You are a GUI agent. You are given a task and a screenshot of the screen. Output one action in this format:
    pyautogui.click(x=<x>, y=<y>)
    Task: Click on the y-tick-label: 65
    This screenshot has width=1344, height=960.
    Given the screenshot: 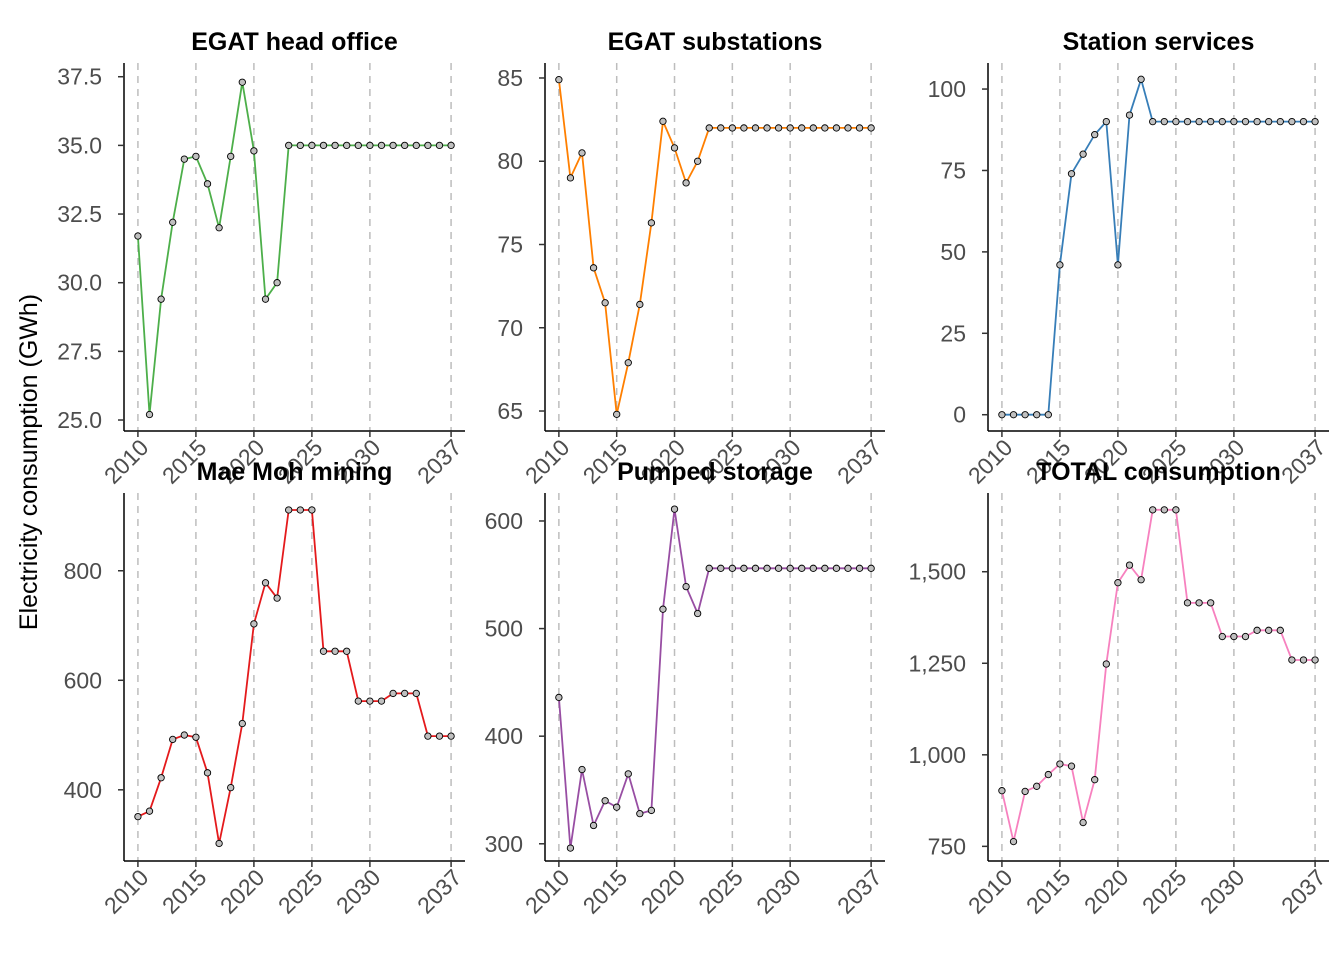 What is the action you would take?
    pyautogui.click(x=510, y=411)
    